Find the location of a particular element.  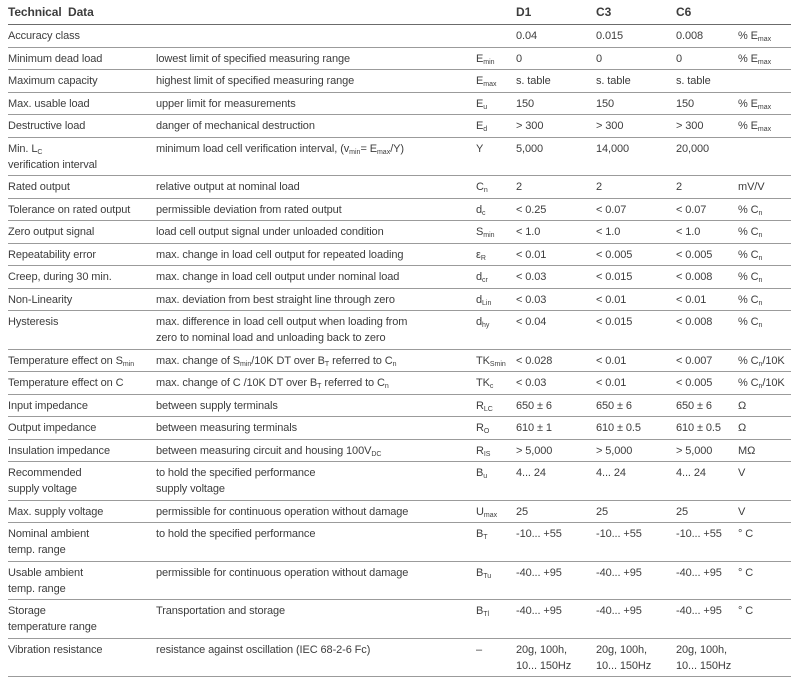

symbol-cell: RIS is located at coordinates (483, 451).